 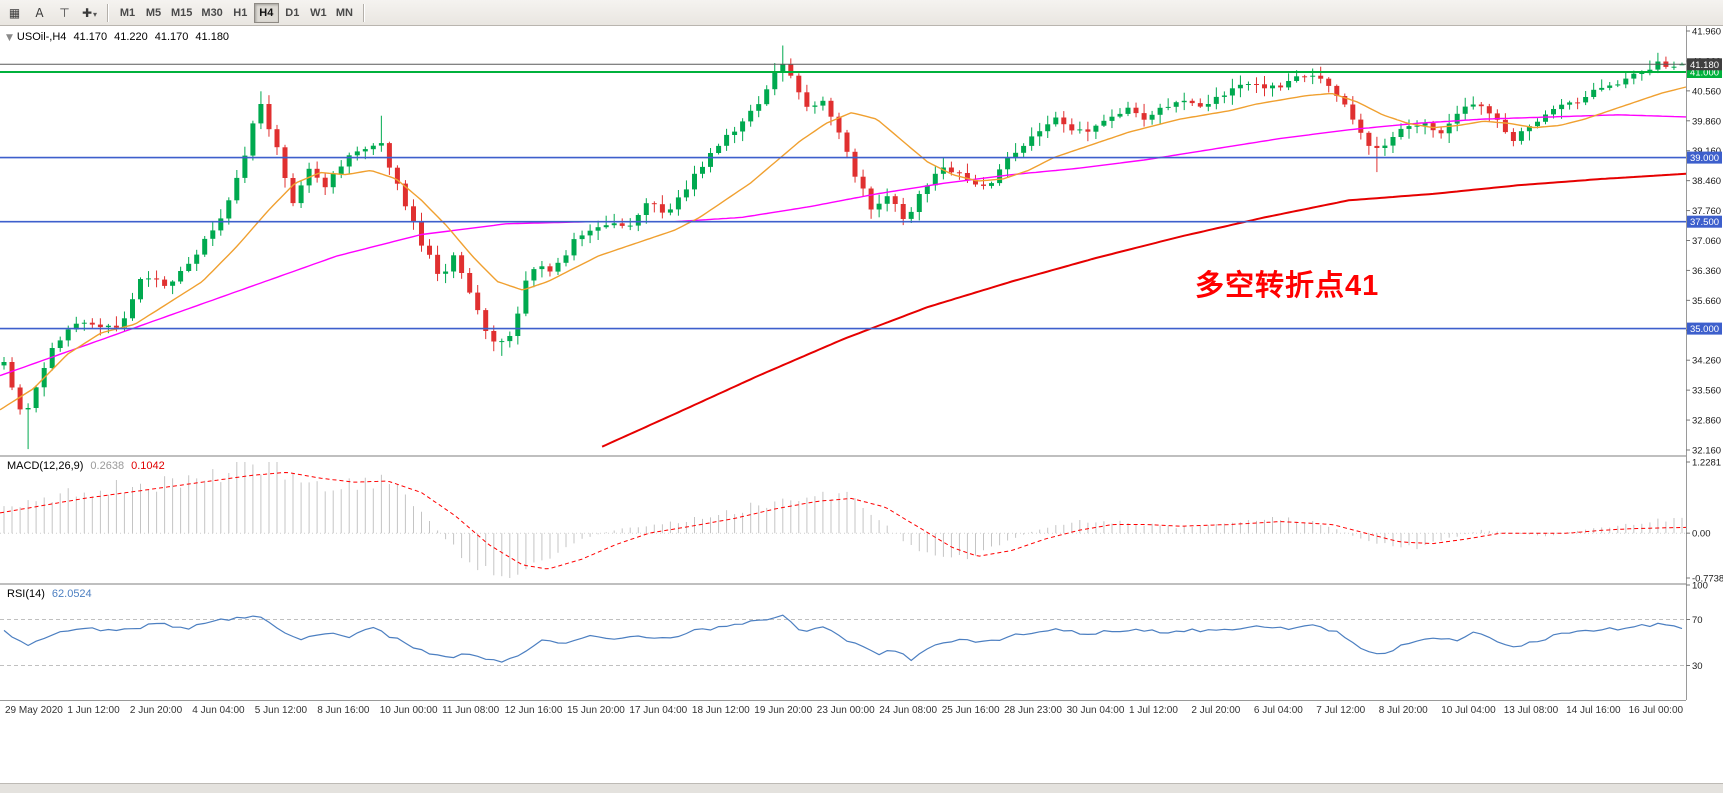 What do you see at coordinates (108, 12) in the screenshot?
I see `toolbar-separator` at bounding box center [108, 12].